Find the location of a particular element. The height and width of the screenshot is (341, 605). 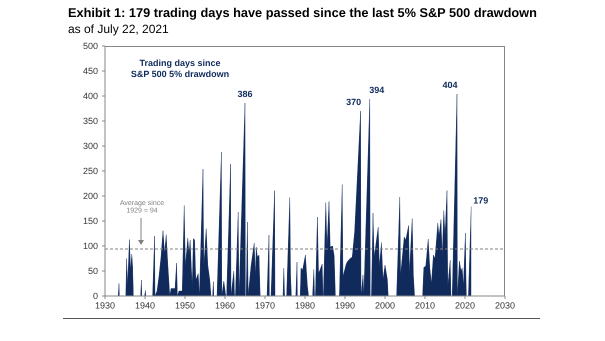

x-tick-label: 1990 is located at coordinates (345, 305).